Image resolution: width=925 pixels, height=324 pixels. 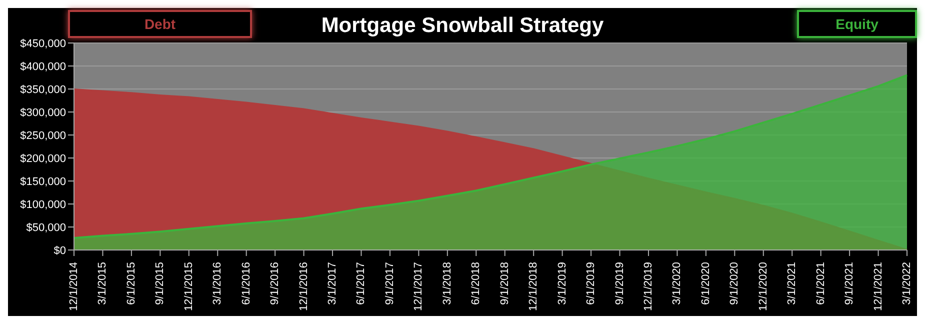 What do you see at coordinates (43, 204) in the screenshot?
I see `y-tick-label: $100,000` at bounding box center [43, 204].